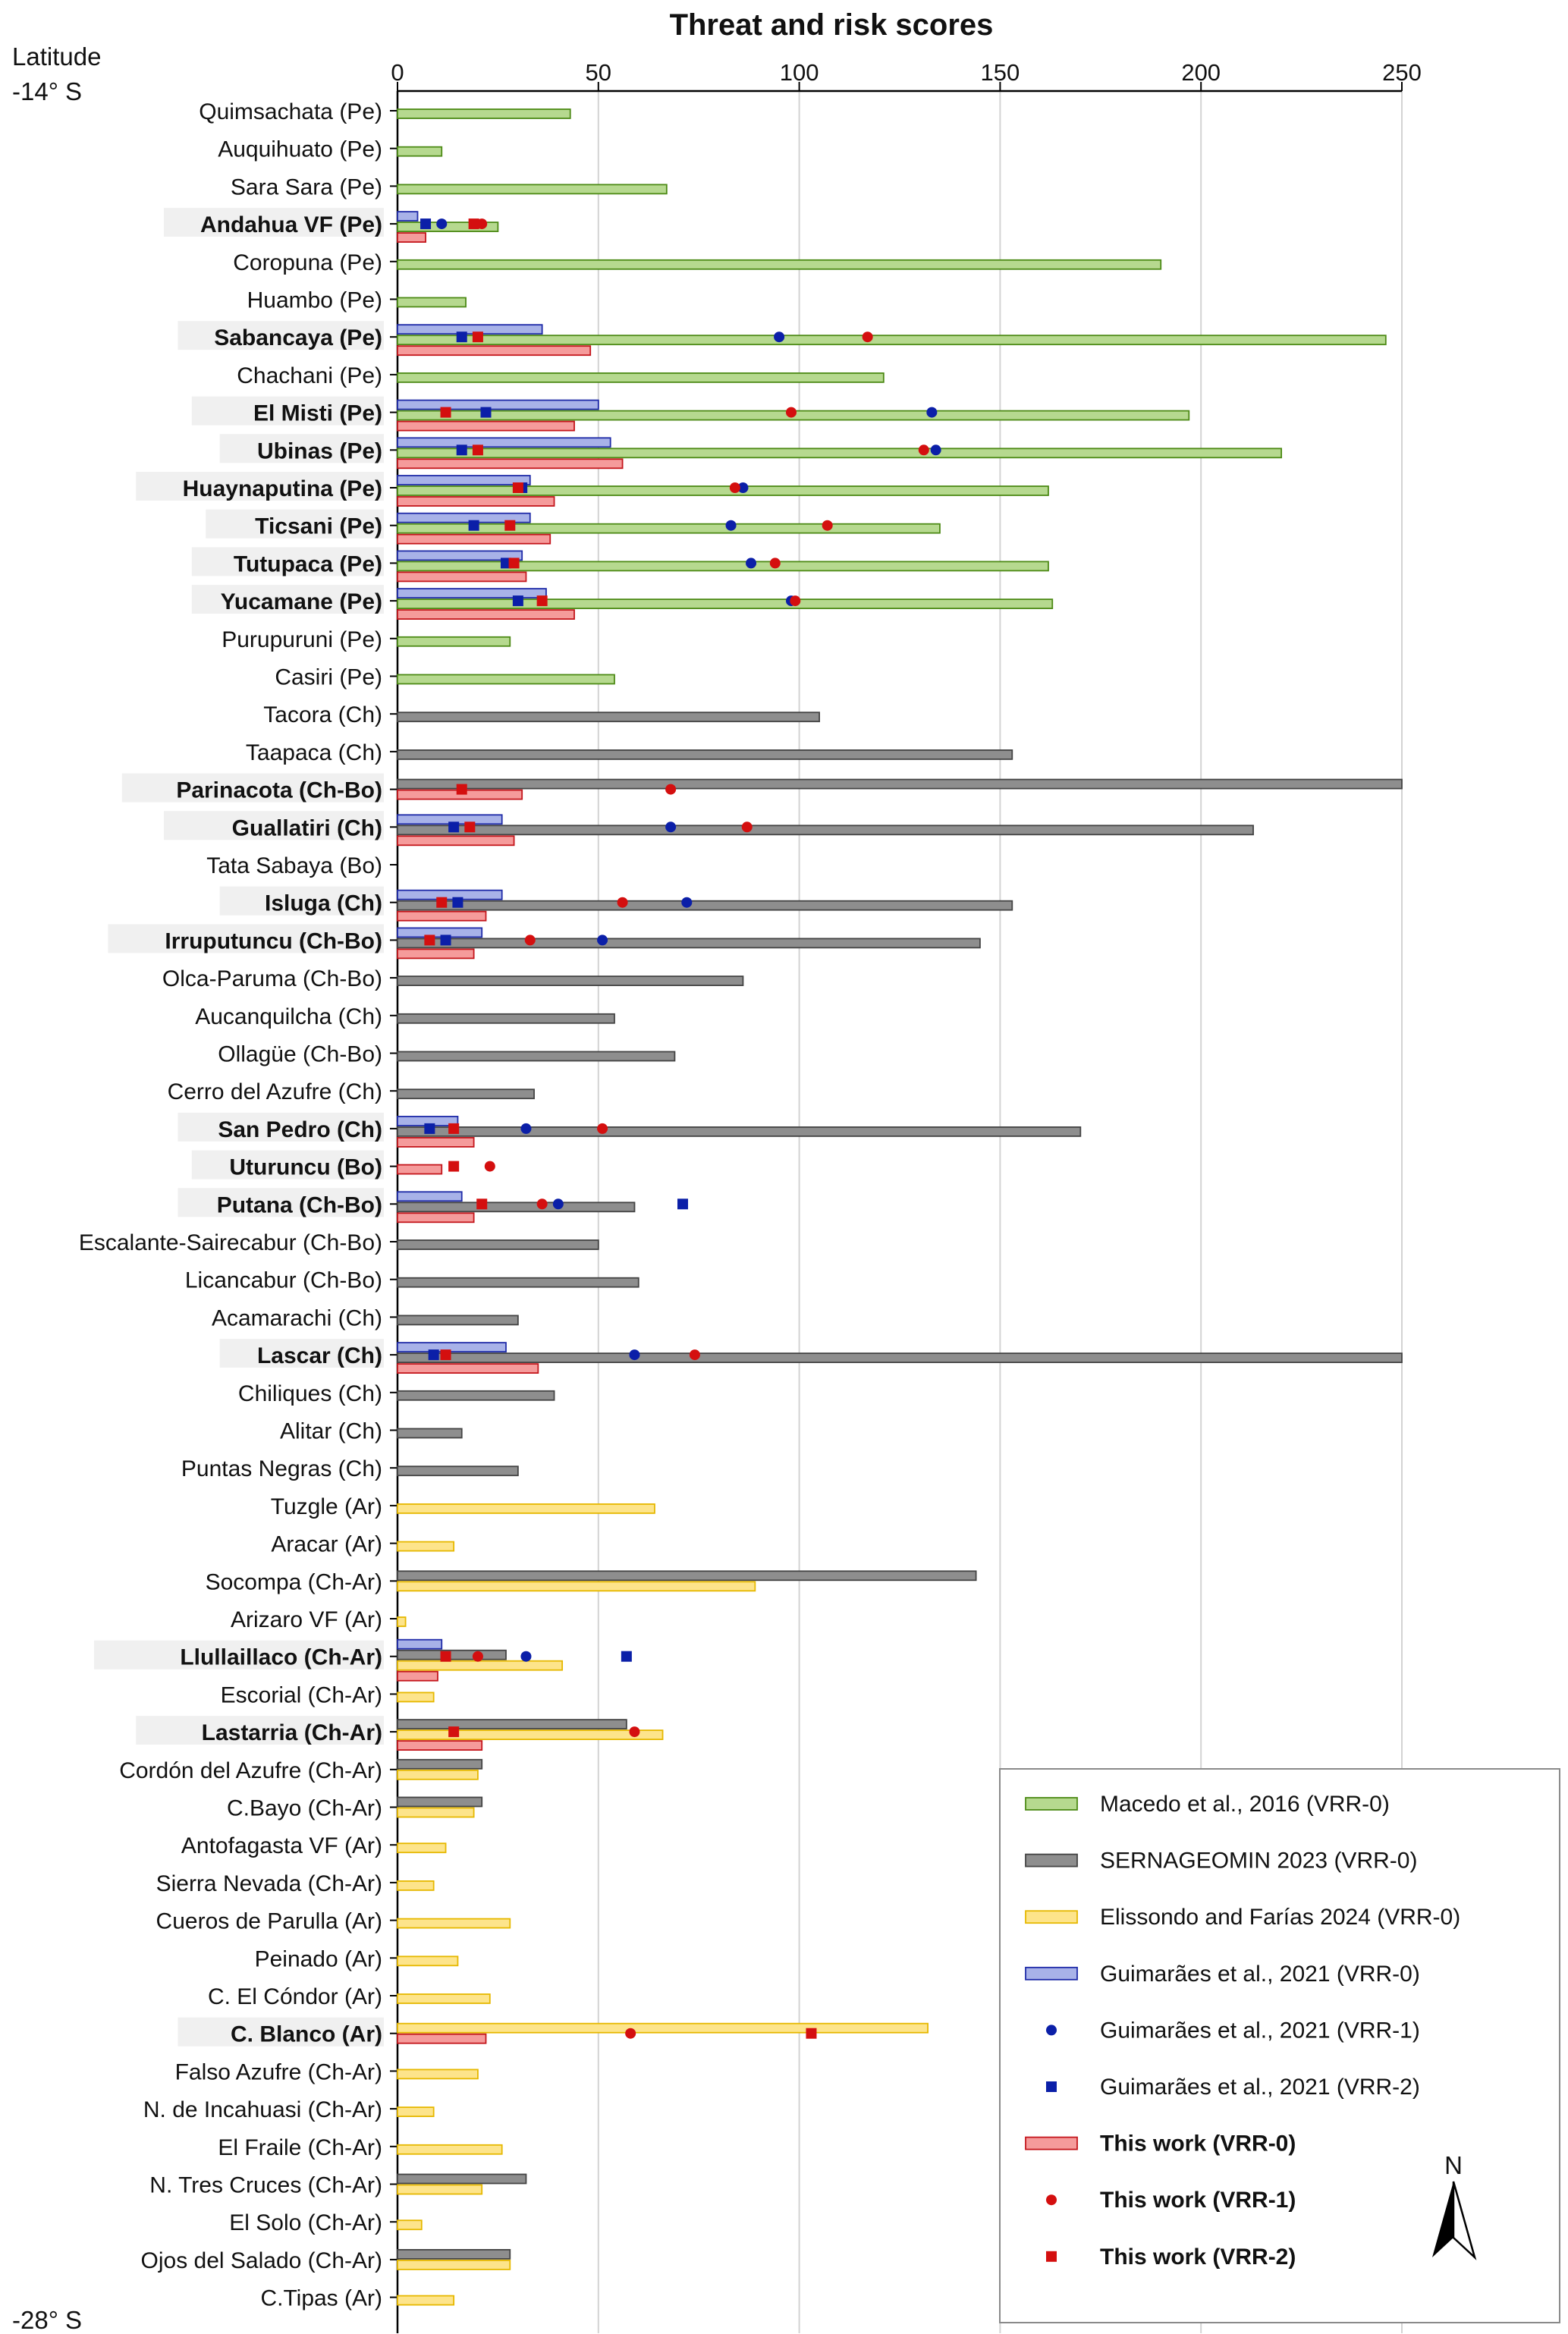 Image resolution: width=1568 pixels, height=2334 pixels. I want to click on legend-item: Guimarães et al., 2021 (VRR-1), so click(1233, 2030).